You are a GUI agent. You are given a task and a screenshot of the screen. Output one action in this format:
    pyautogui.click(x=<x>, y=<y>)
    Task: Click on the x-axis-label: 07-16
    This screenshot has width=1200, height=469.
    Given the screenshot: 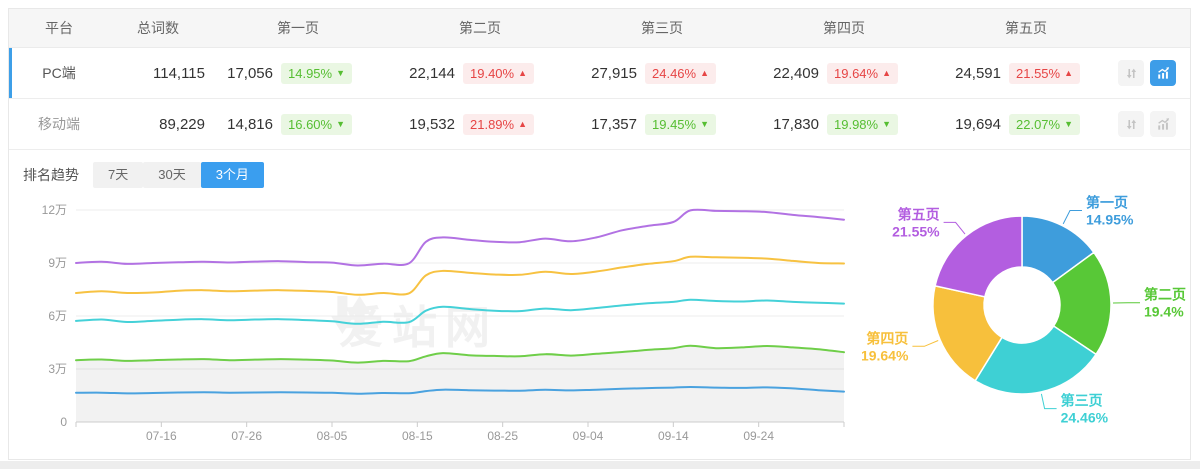 What is the action you would take?
    pyautogui.click(x=161, y=436)
    